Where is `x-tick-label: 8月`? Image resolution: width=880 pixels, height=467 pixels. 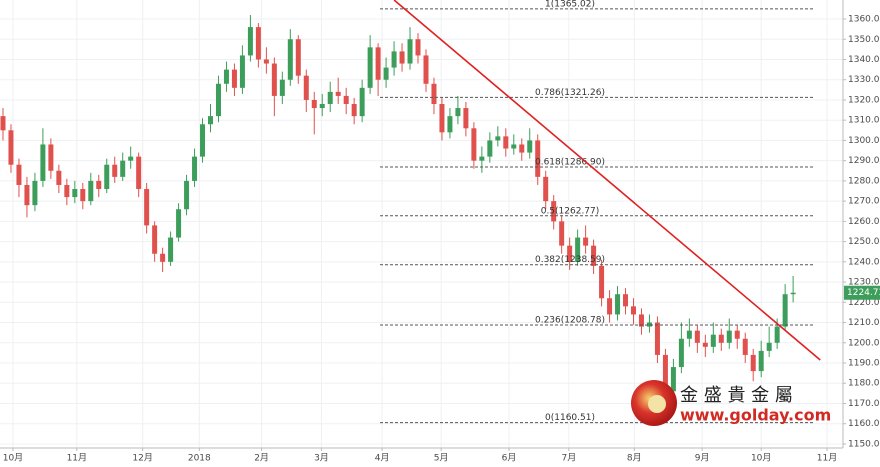
x-tick-label: 8月 is located at coordinates (634, 458).